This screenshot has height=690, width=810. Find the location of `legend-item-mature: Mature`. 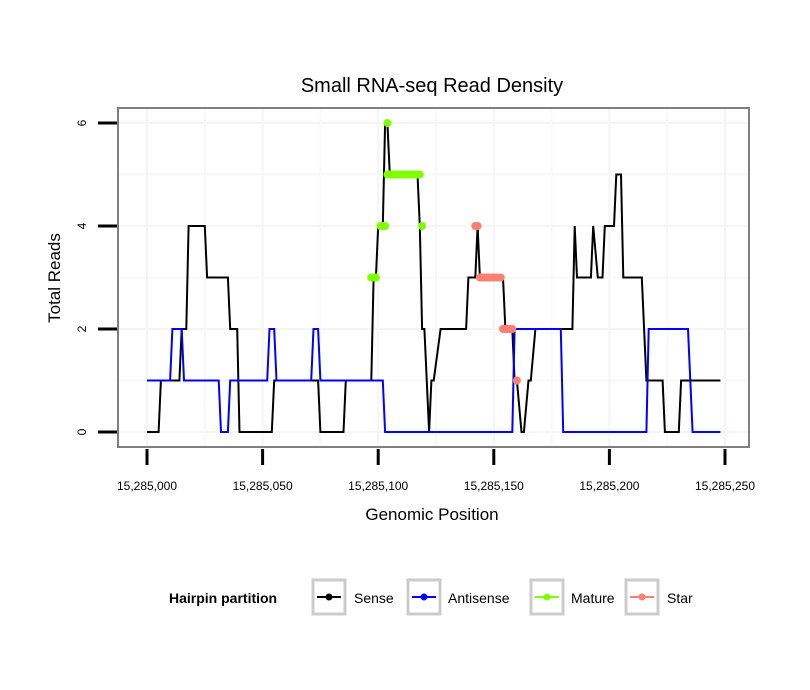

legend-item-mature: Mature is located at coordinates (572, 597).